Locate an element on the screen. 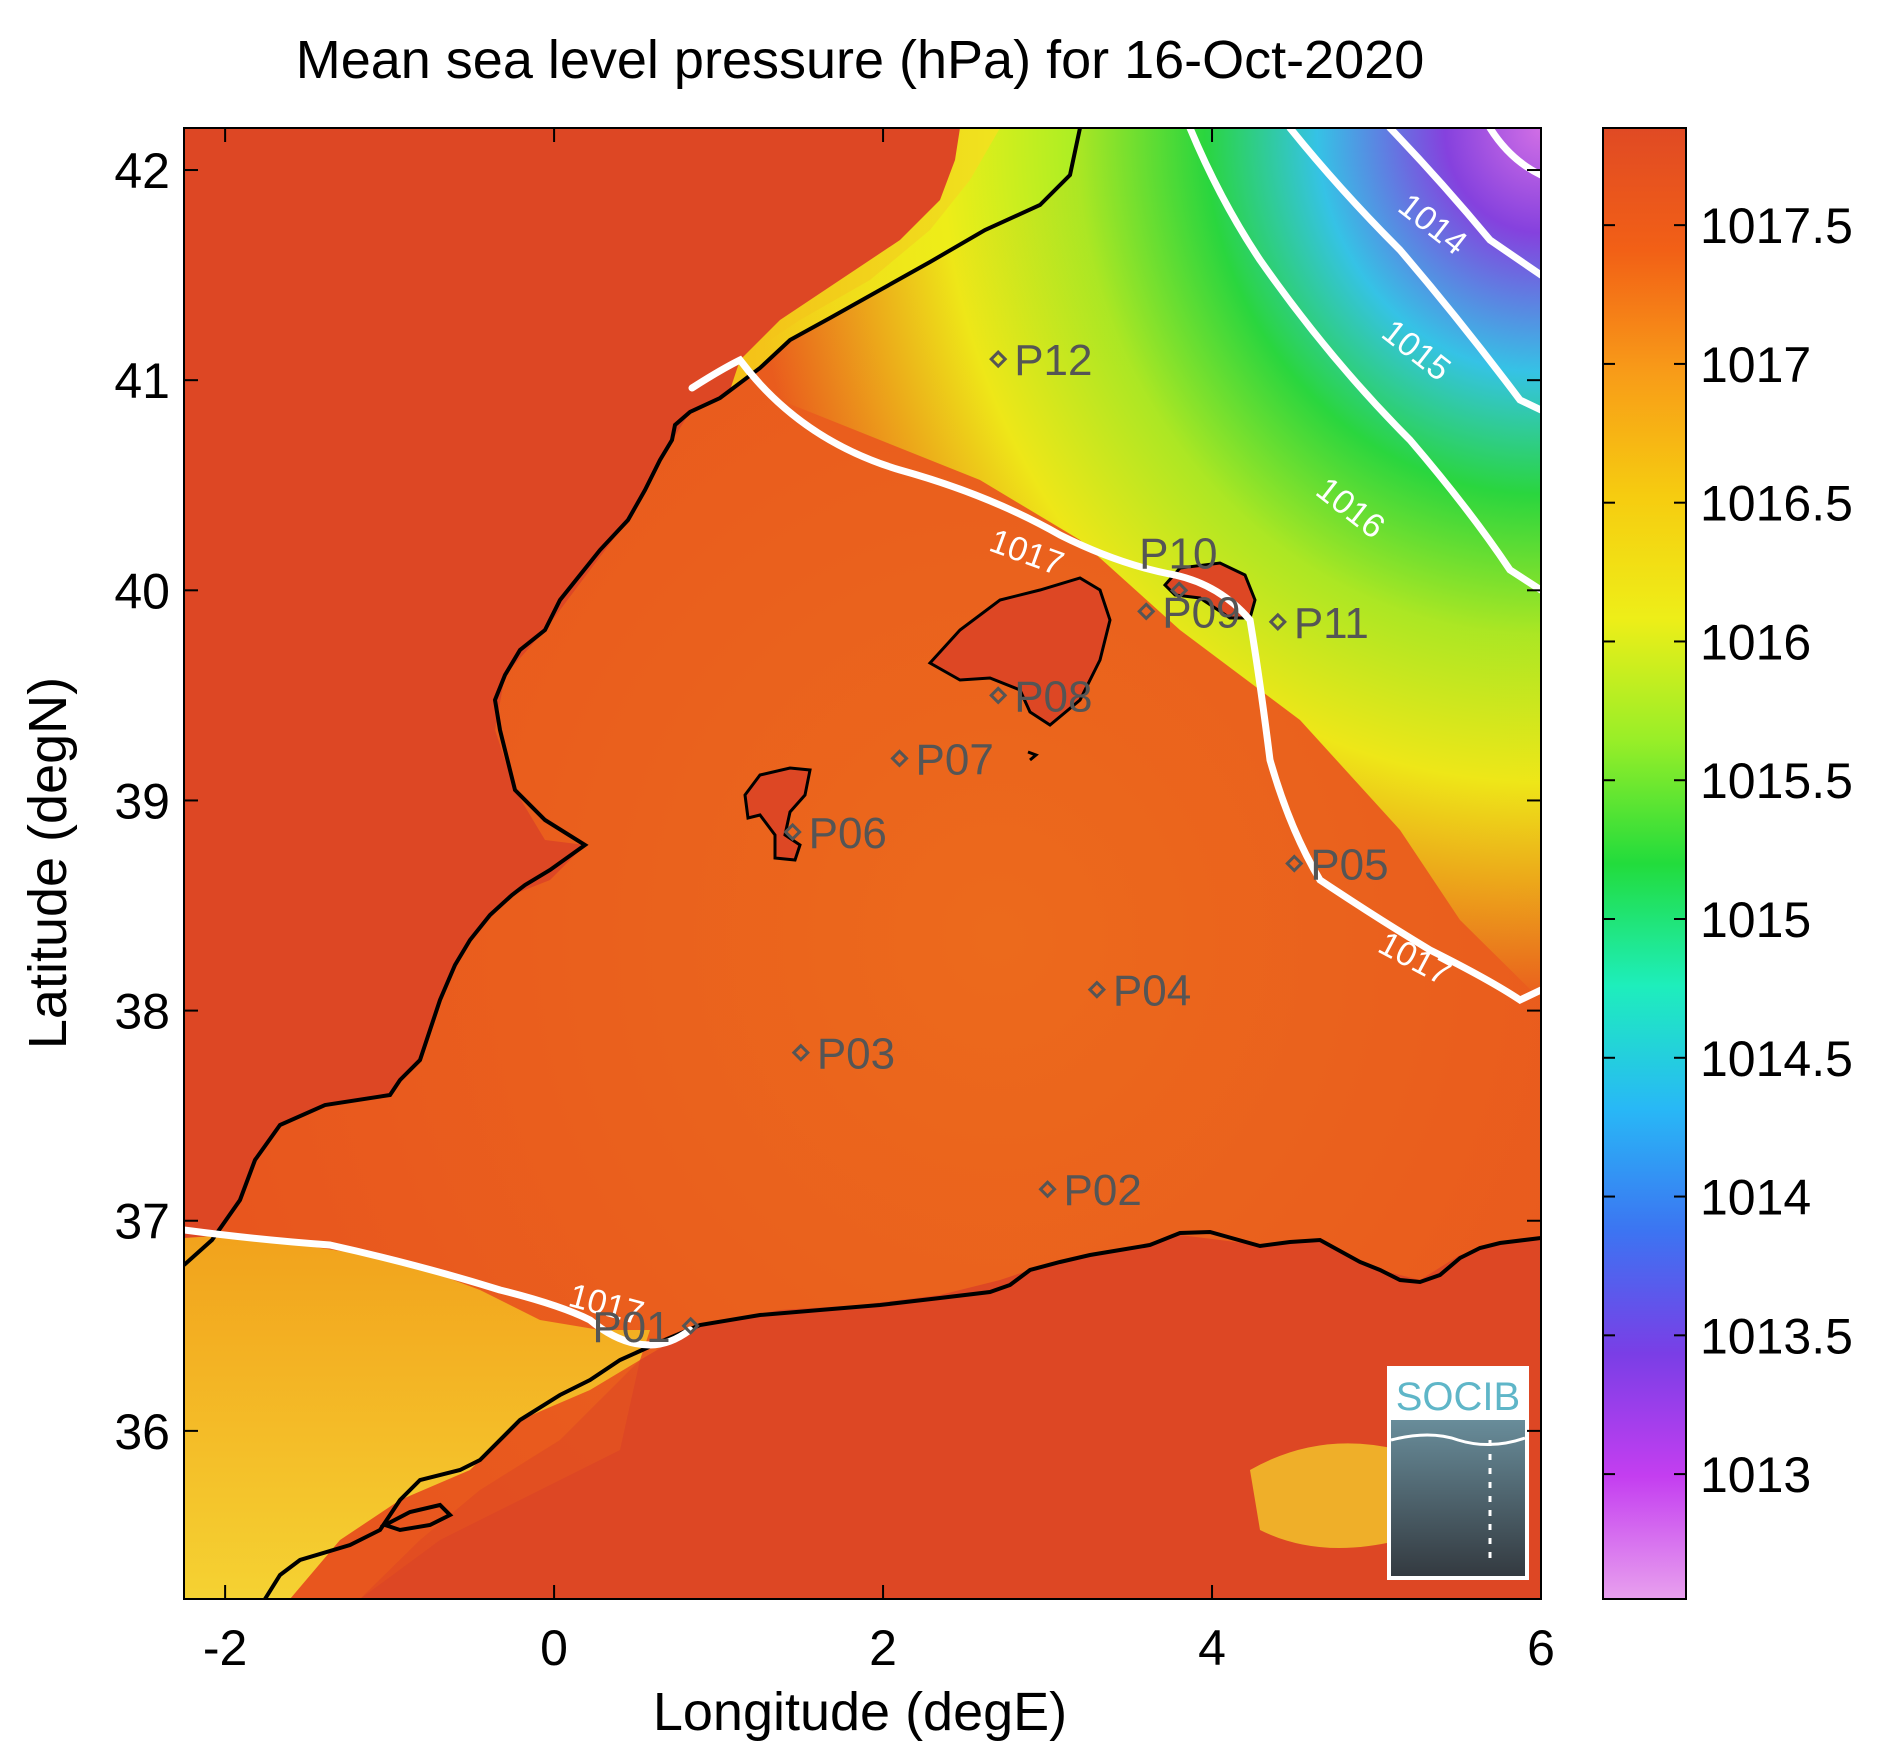 The width and height of the screenshot is (1904, 1758). station-marker: P10 is located at coordinates (1178, 564).